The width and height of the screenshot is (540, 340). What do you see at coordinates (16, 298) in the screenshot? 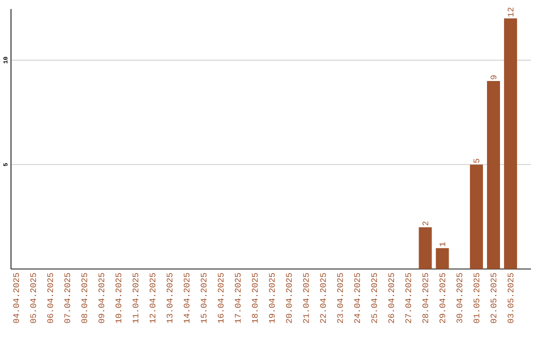
I see `x-tick-label: 04.04.2025` at bounding box center [16, 298].